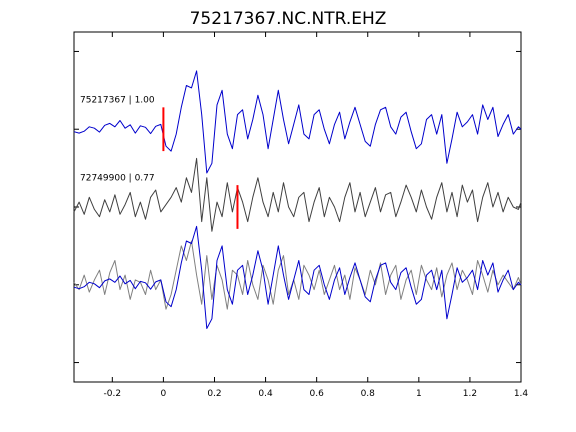  I want to click on chart-title: 75217367.NC.NTR.EHZ, so click(288, 19).